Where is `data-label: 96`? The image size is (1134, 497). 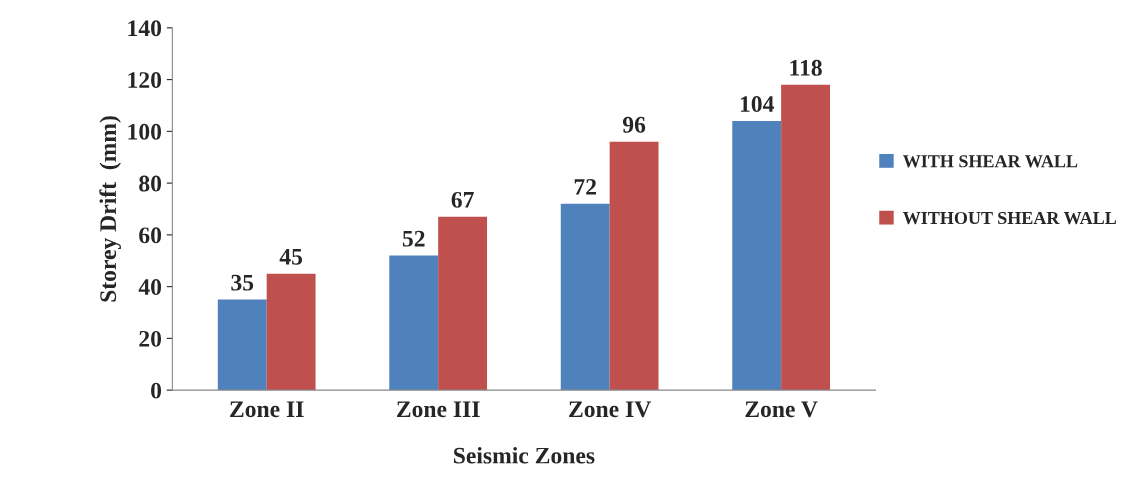
data-label: 96 is located at coordinates (634, 124).